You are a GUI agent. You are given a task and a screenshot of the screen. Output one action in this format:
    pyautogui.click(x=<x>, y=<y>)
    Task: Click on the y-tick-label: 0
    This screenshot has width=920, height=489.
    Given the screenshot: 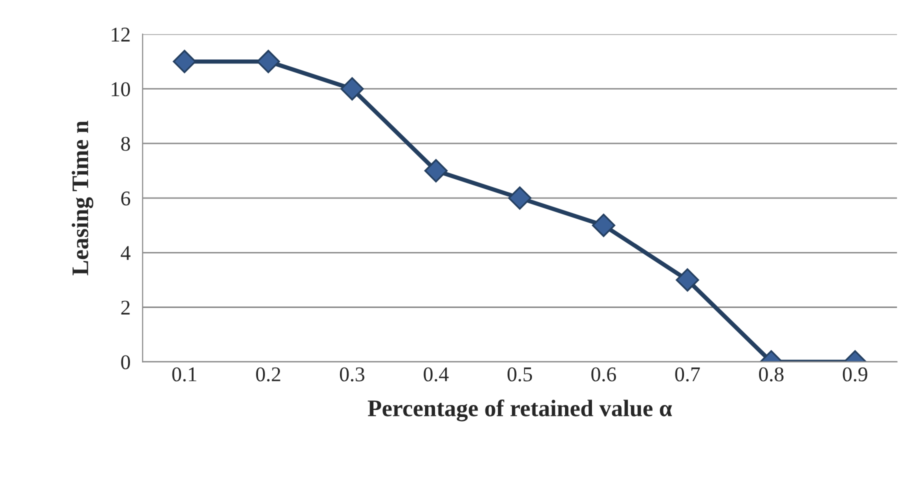 What is the action you would take?
    pyautogui.click(x=125, y=362)
    